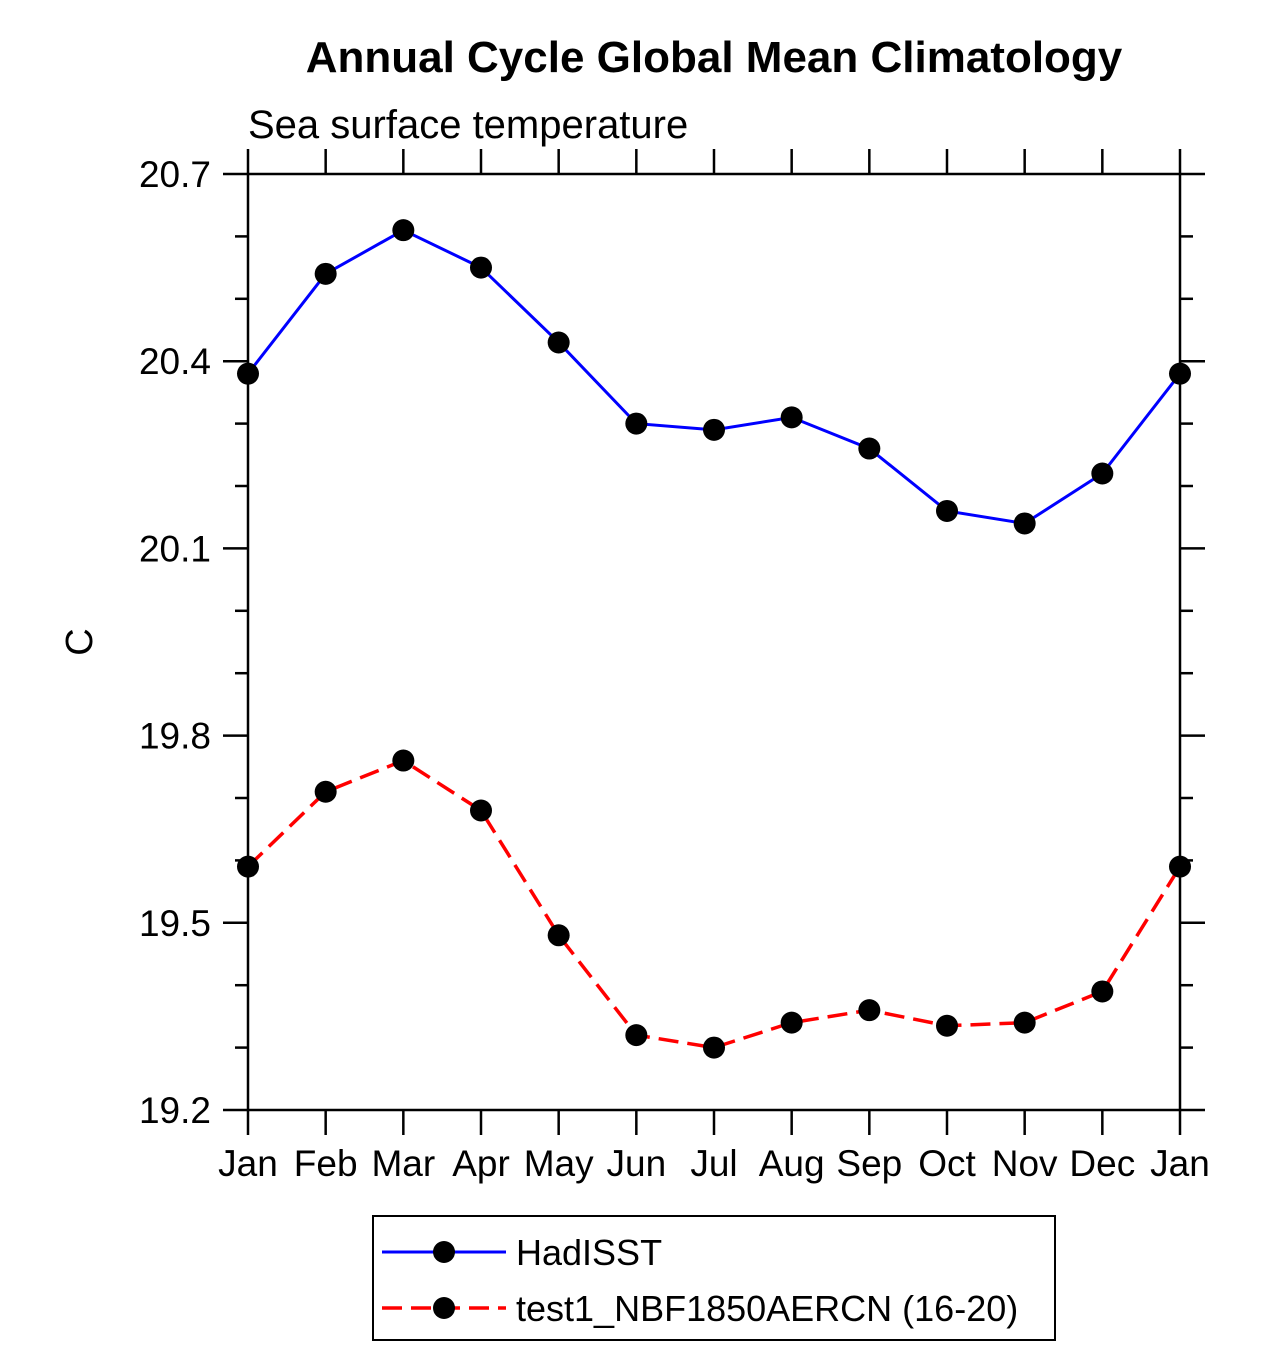 Image resolution: width=1285 pixels, height=1348 pixels. I want to click on y-tick-label: 19.8, so click(175, 736).